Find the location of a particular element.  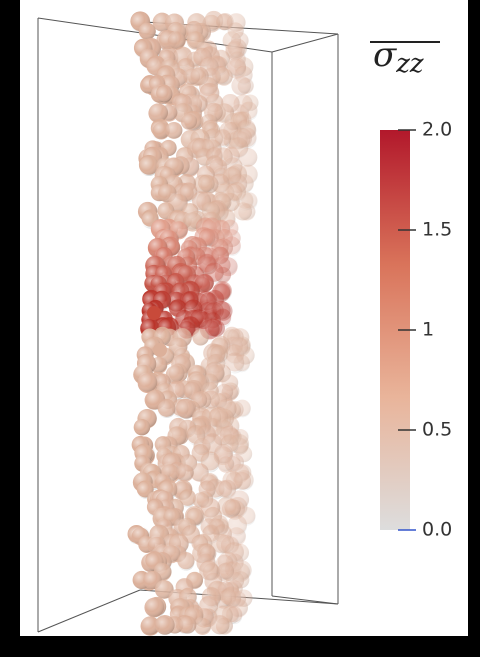

subscript: zz is located at coordinates (409, 64).